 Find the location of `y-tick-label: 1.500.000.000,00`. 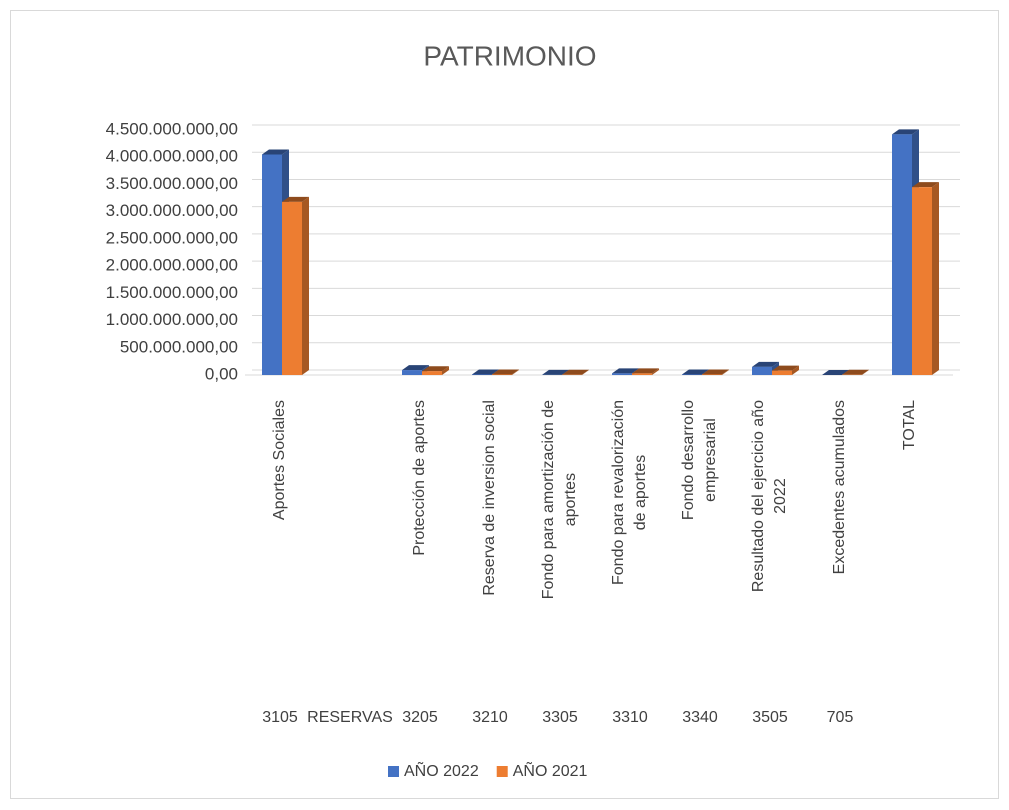

y-tick-label: 1.500.000.000,00 is located at coordinates (172, 292).